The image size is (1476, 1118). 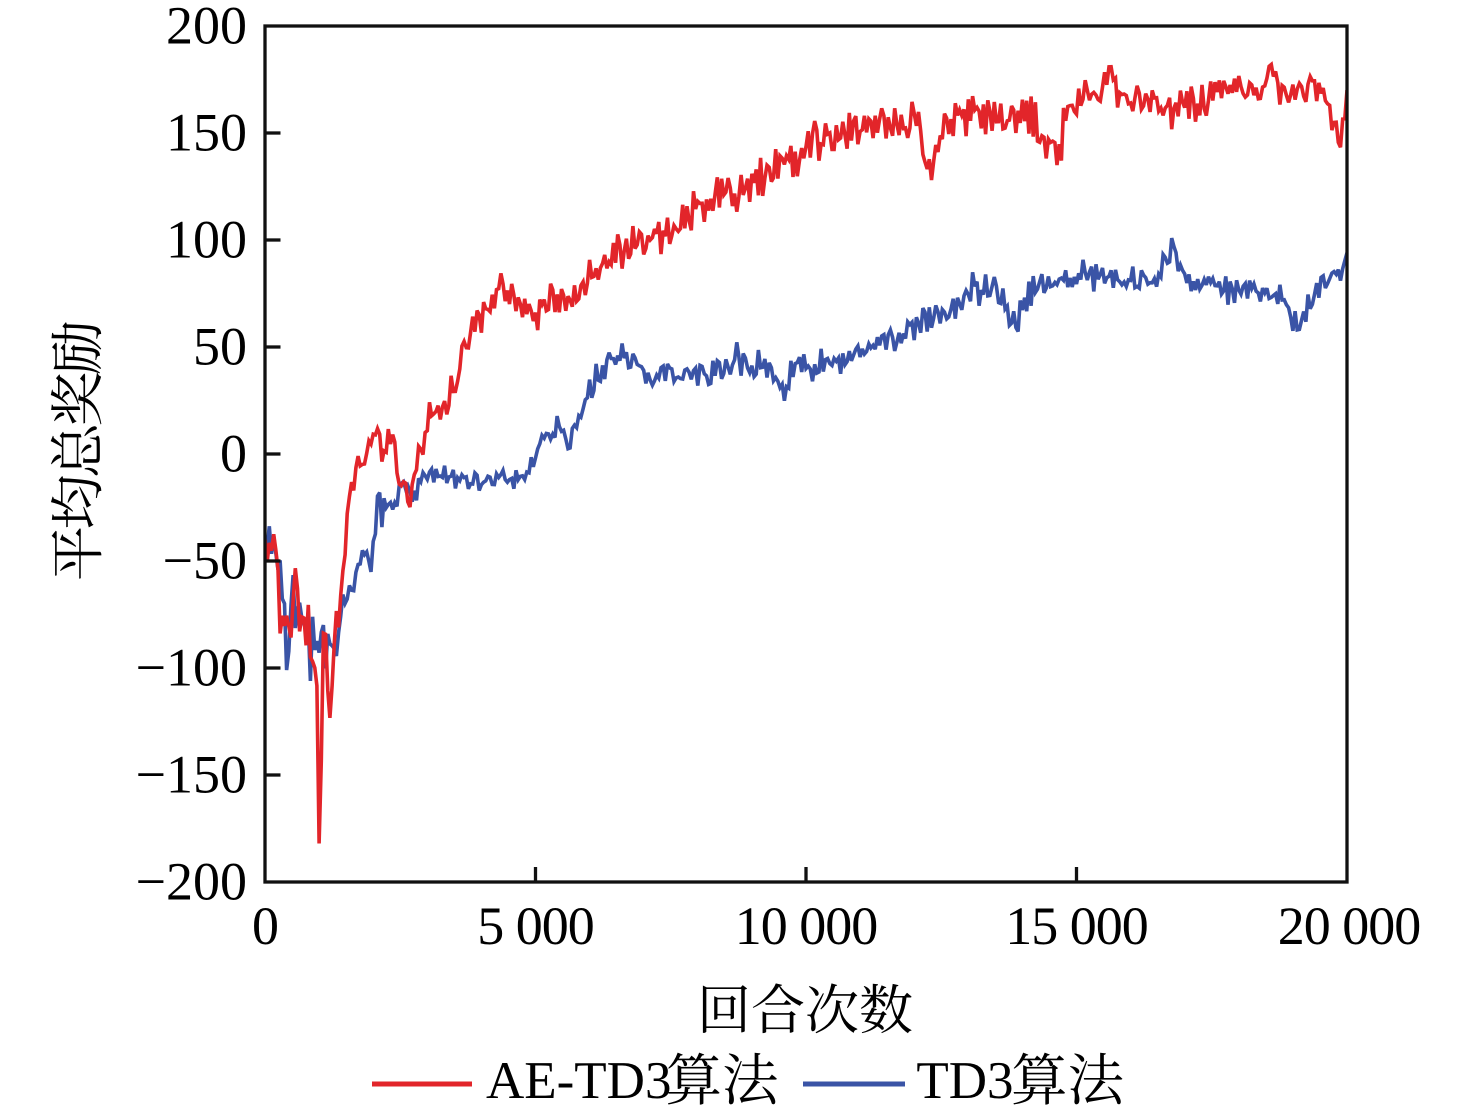 I want to click on svg-text: 15 000, so click(x=1076, y=926).